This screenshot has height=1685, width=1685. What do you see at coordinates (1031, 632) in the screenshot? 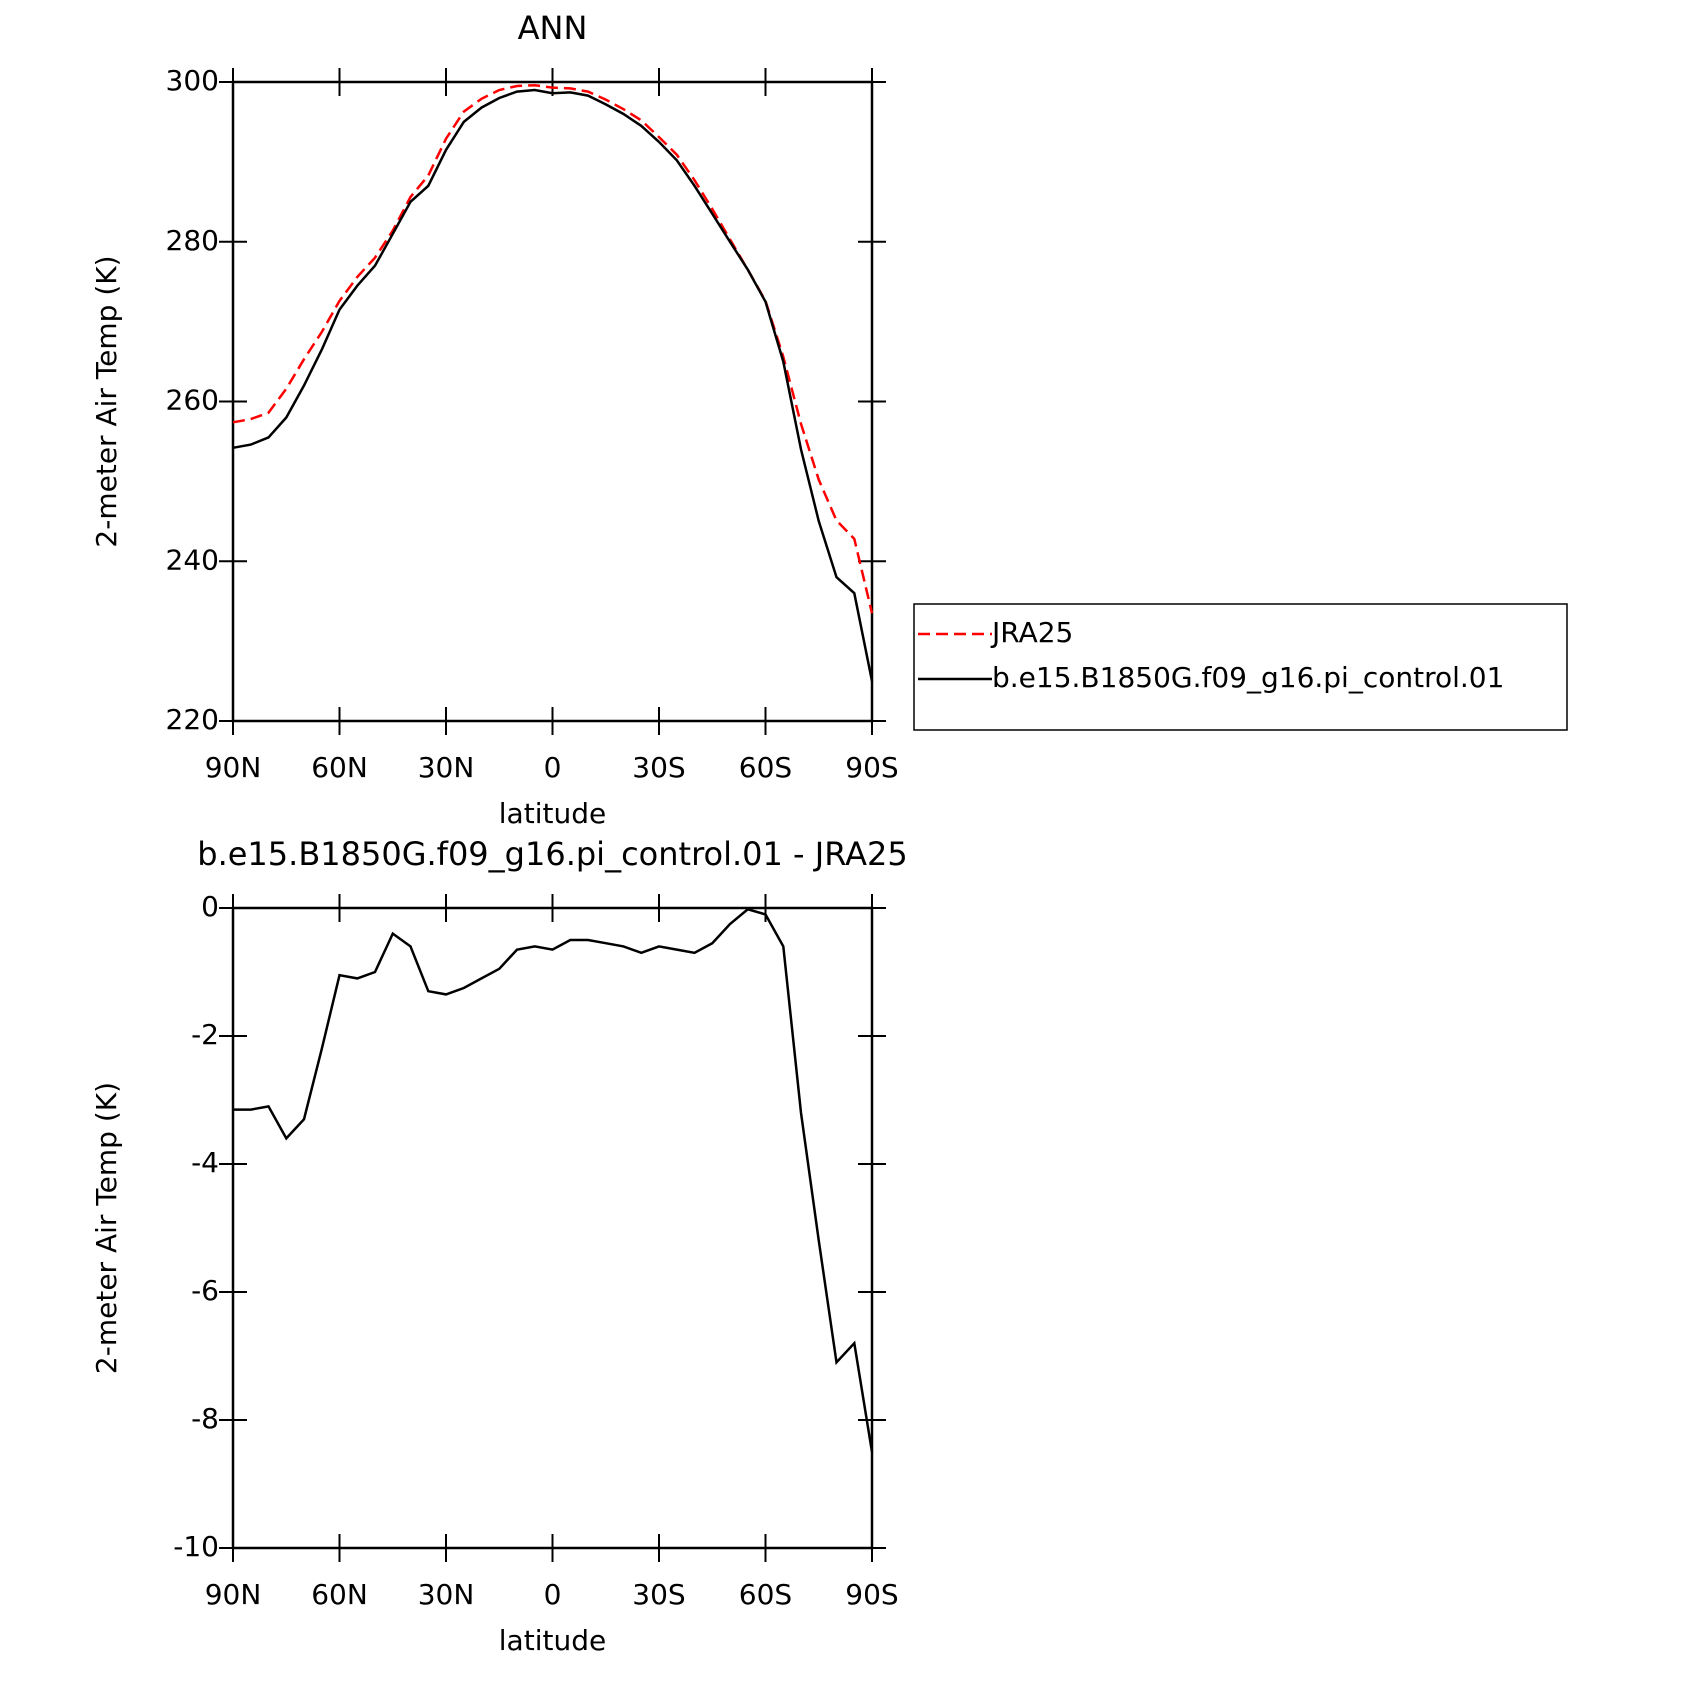
I see `legend-label: JRA25` at bounding box center [1031, 632].